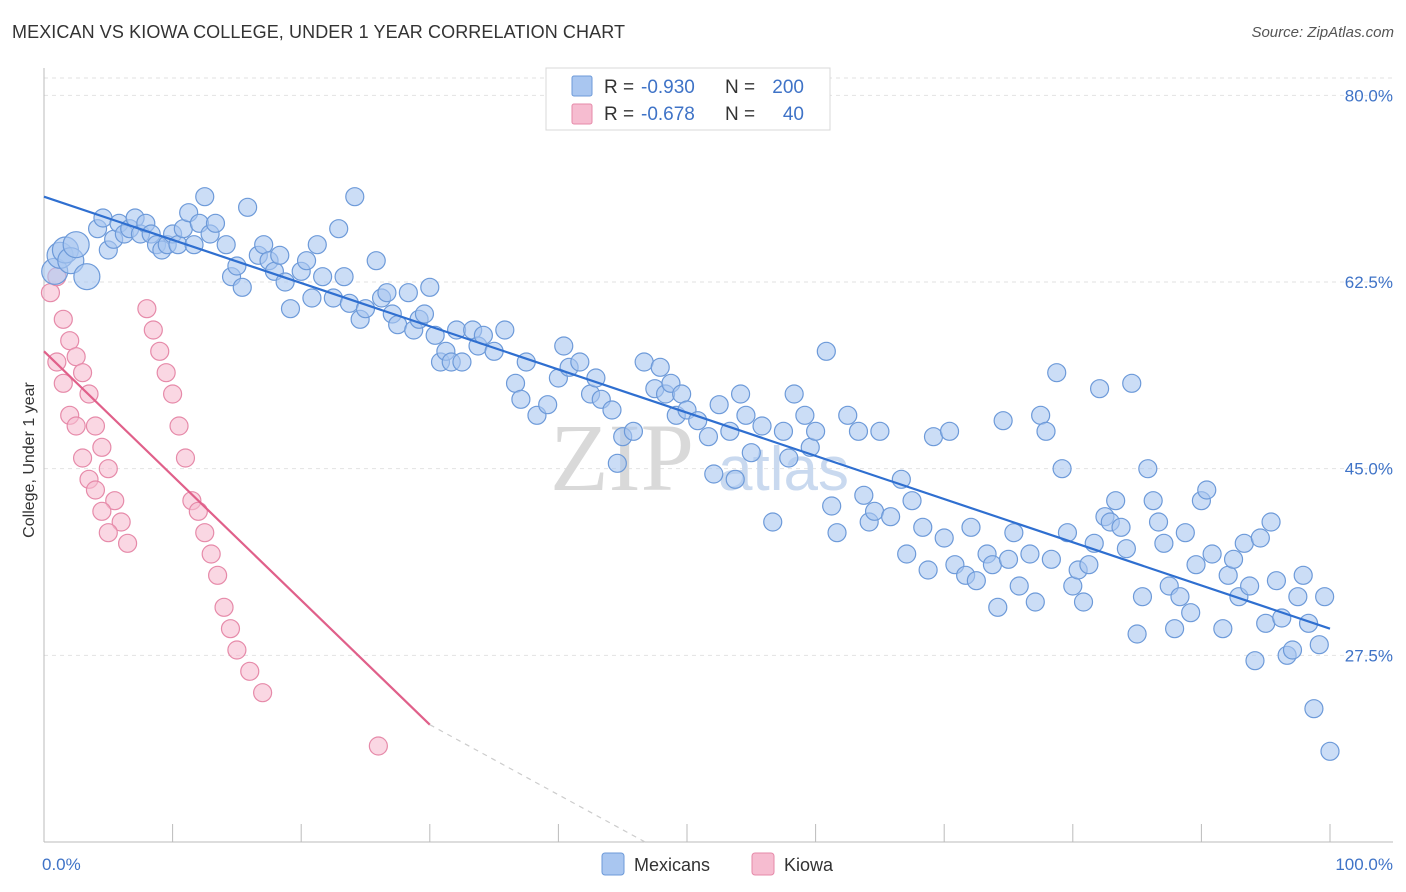  I want to click on legend-n-value-1: 200, so click(788, 87).